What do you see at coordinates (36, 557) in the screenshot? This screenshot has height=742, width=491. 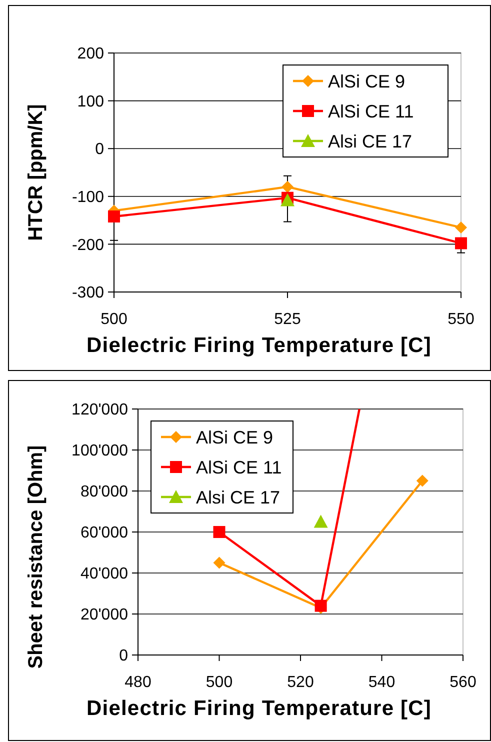 I see `y-axis-title: Sheet resistance [Ohm]` at bounding box center [36, 557].